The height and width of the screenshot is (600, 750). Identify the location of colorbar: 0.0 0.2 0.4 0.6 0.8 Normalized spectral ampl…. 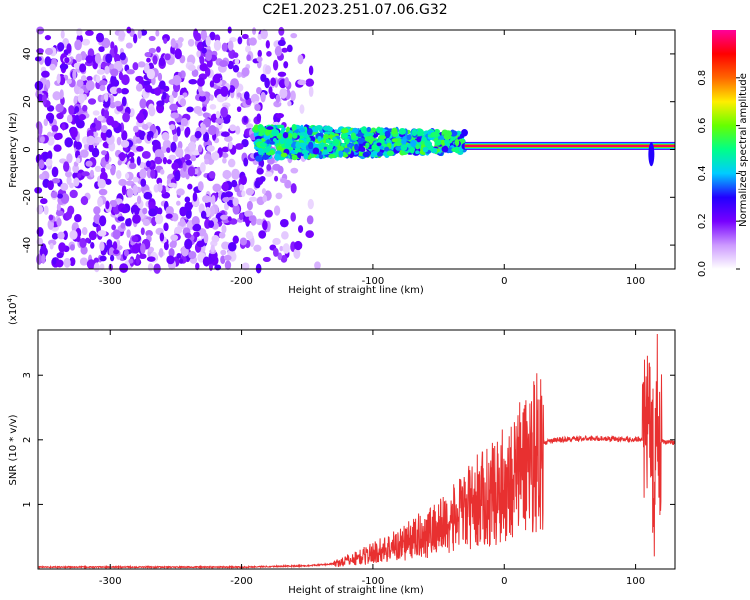
(723, 153).